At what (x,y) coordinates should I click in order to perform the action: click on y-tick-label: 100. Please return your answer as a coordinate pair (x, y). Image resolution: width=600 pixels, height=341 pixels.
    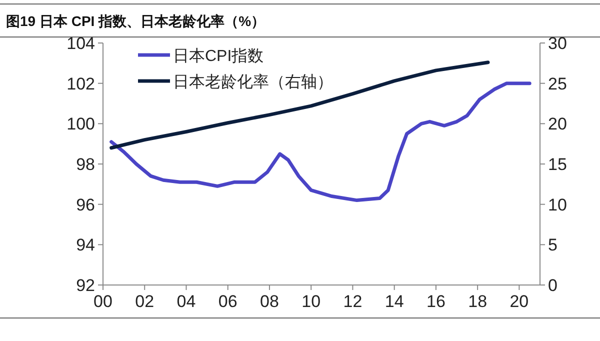
    Looking at the image, I should click on (80, 124).